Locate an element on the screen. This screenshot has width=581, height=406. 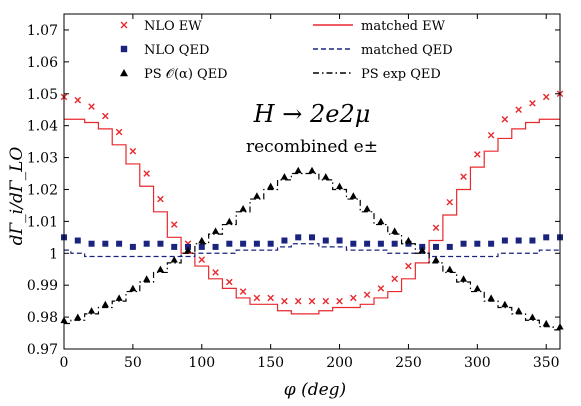
series-matched-qed is located at coordinates (312, 250).